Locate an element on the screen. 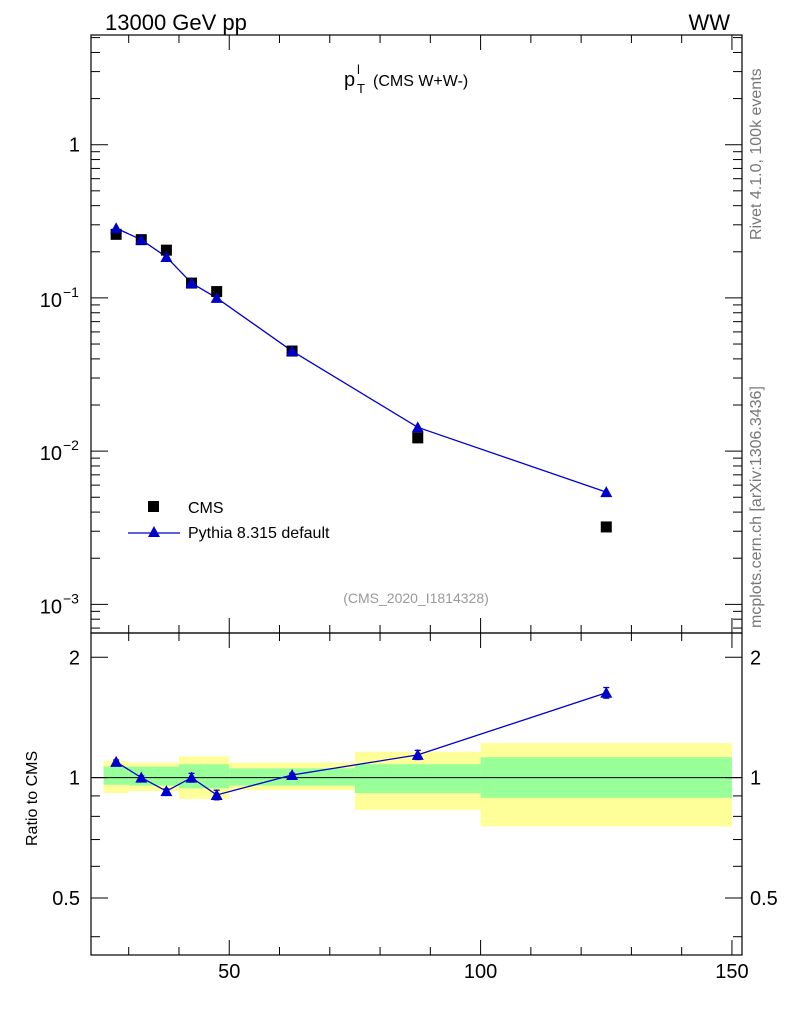 The width and height of the screenshot is (786, 1024). main-y-tick-label-3: 10 is located at coordinates (51, 607).